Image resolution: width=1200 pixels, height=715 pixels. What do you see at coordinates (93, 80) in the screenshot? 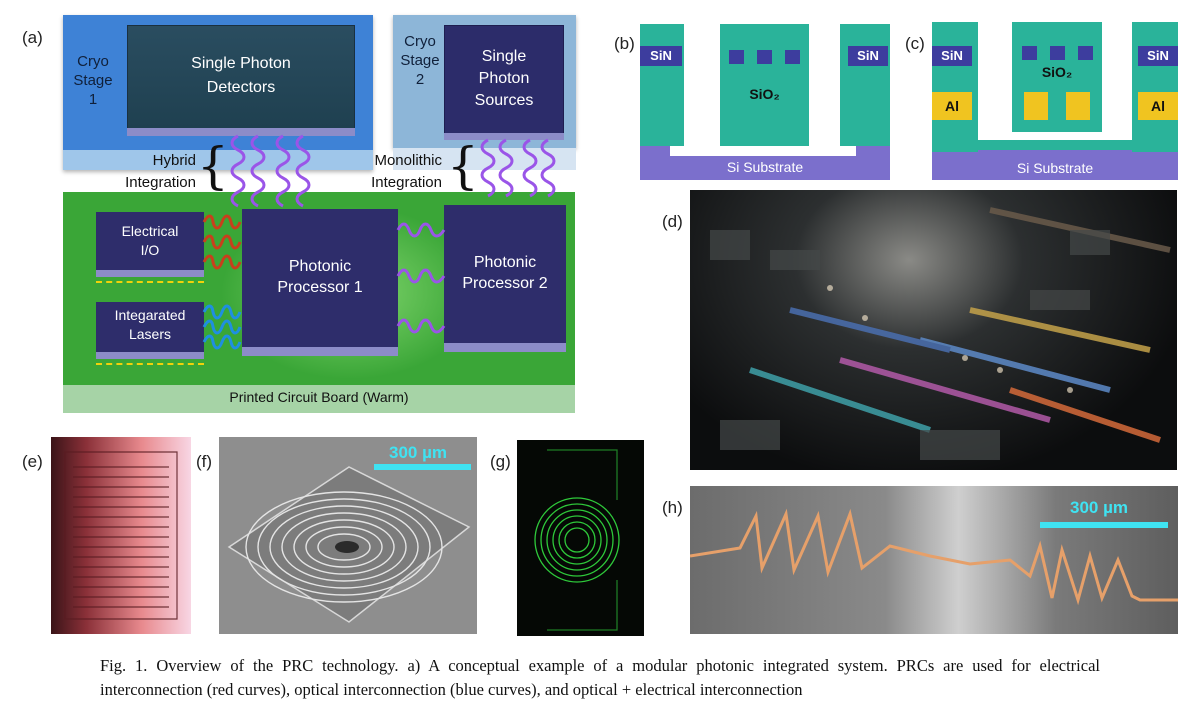
I see `cryo-stage-1-label: Cryo Stage 1` at bounding box center [93, 80].